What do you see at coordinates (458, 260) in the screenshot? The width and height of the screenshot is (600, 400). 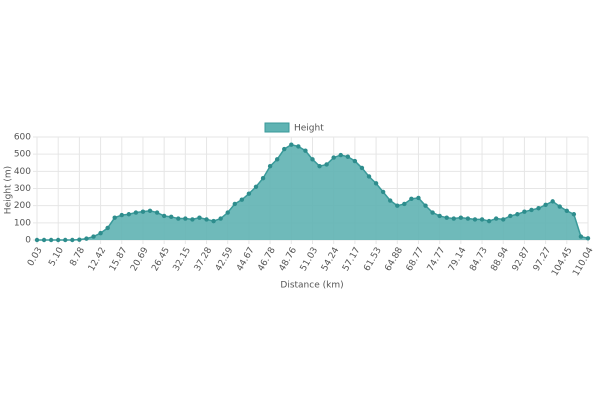 I see `x-tick-label: 79.14` at bounding box center [458, 260].